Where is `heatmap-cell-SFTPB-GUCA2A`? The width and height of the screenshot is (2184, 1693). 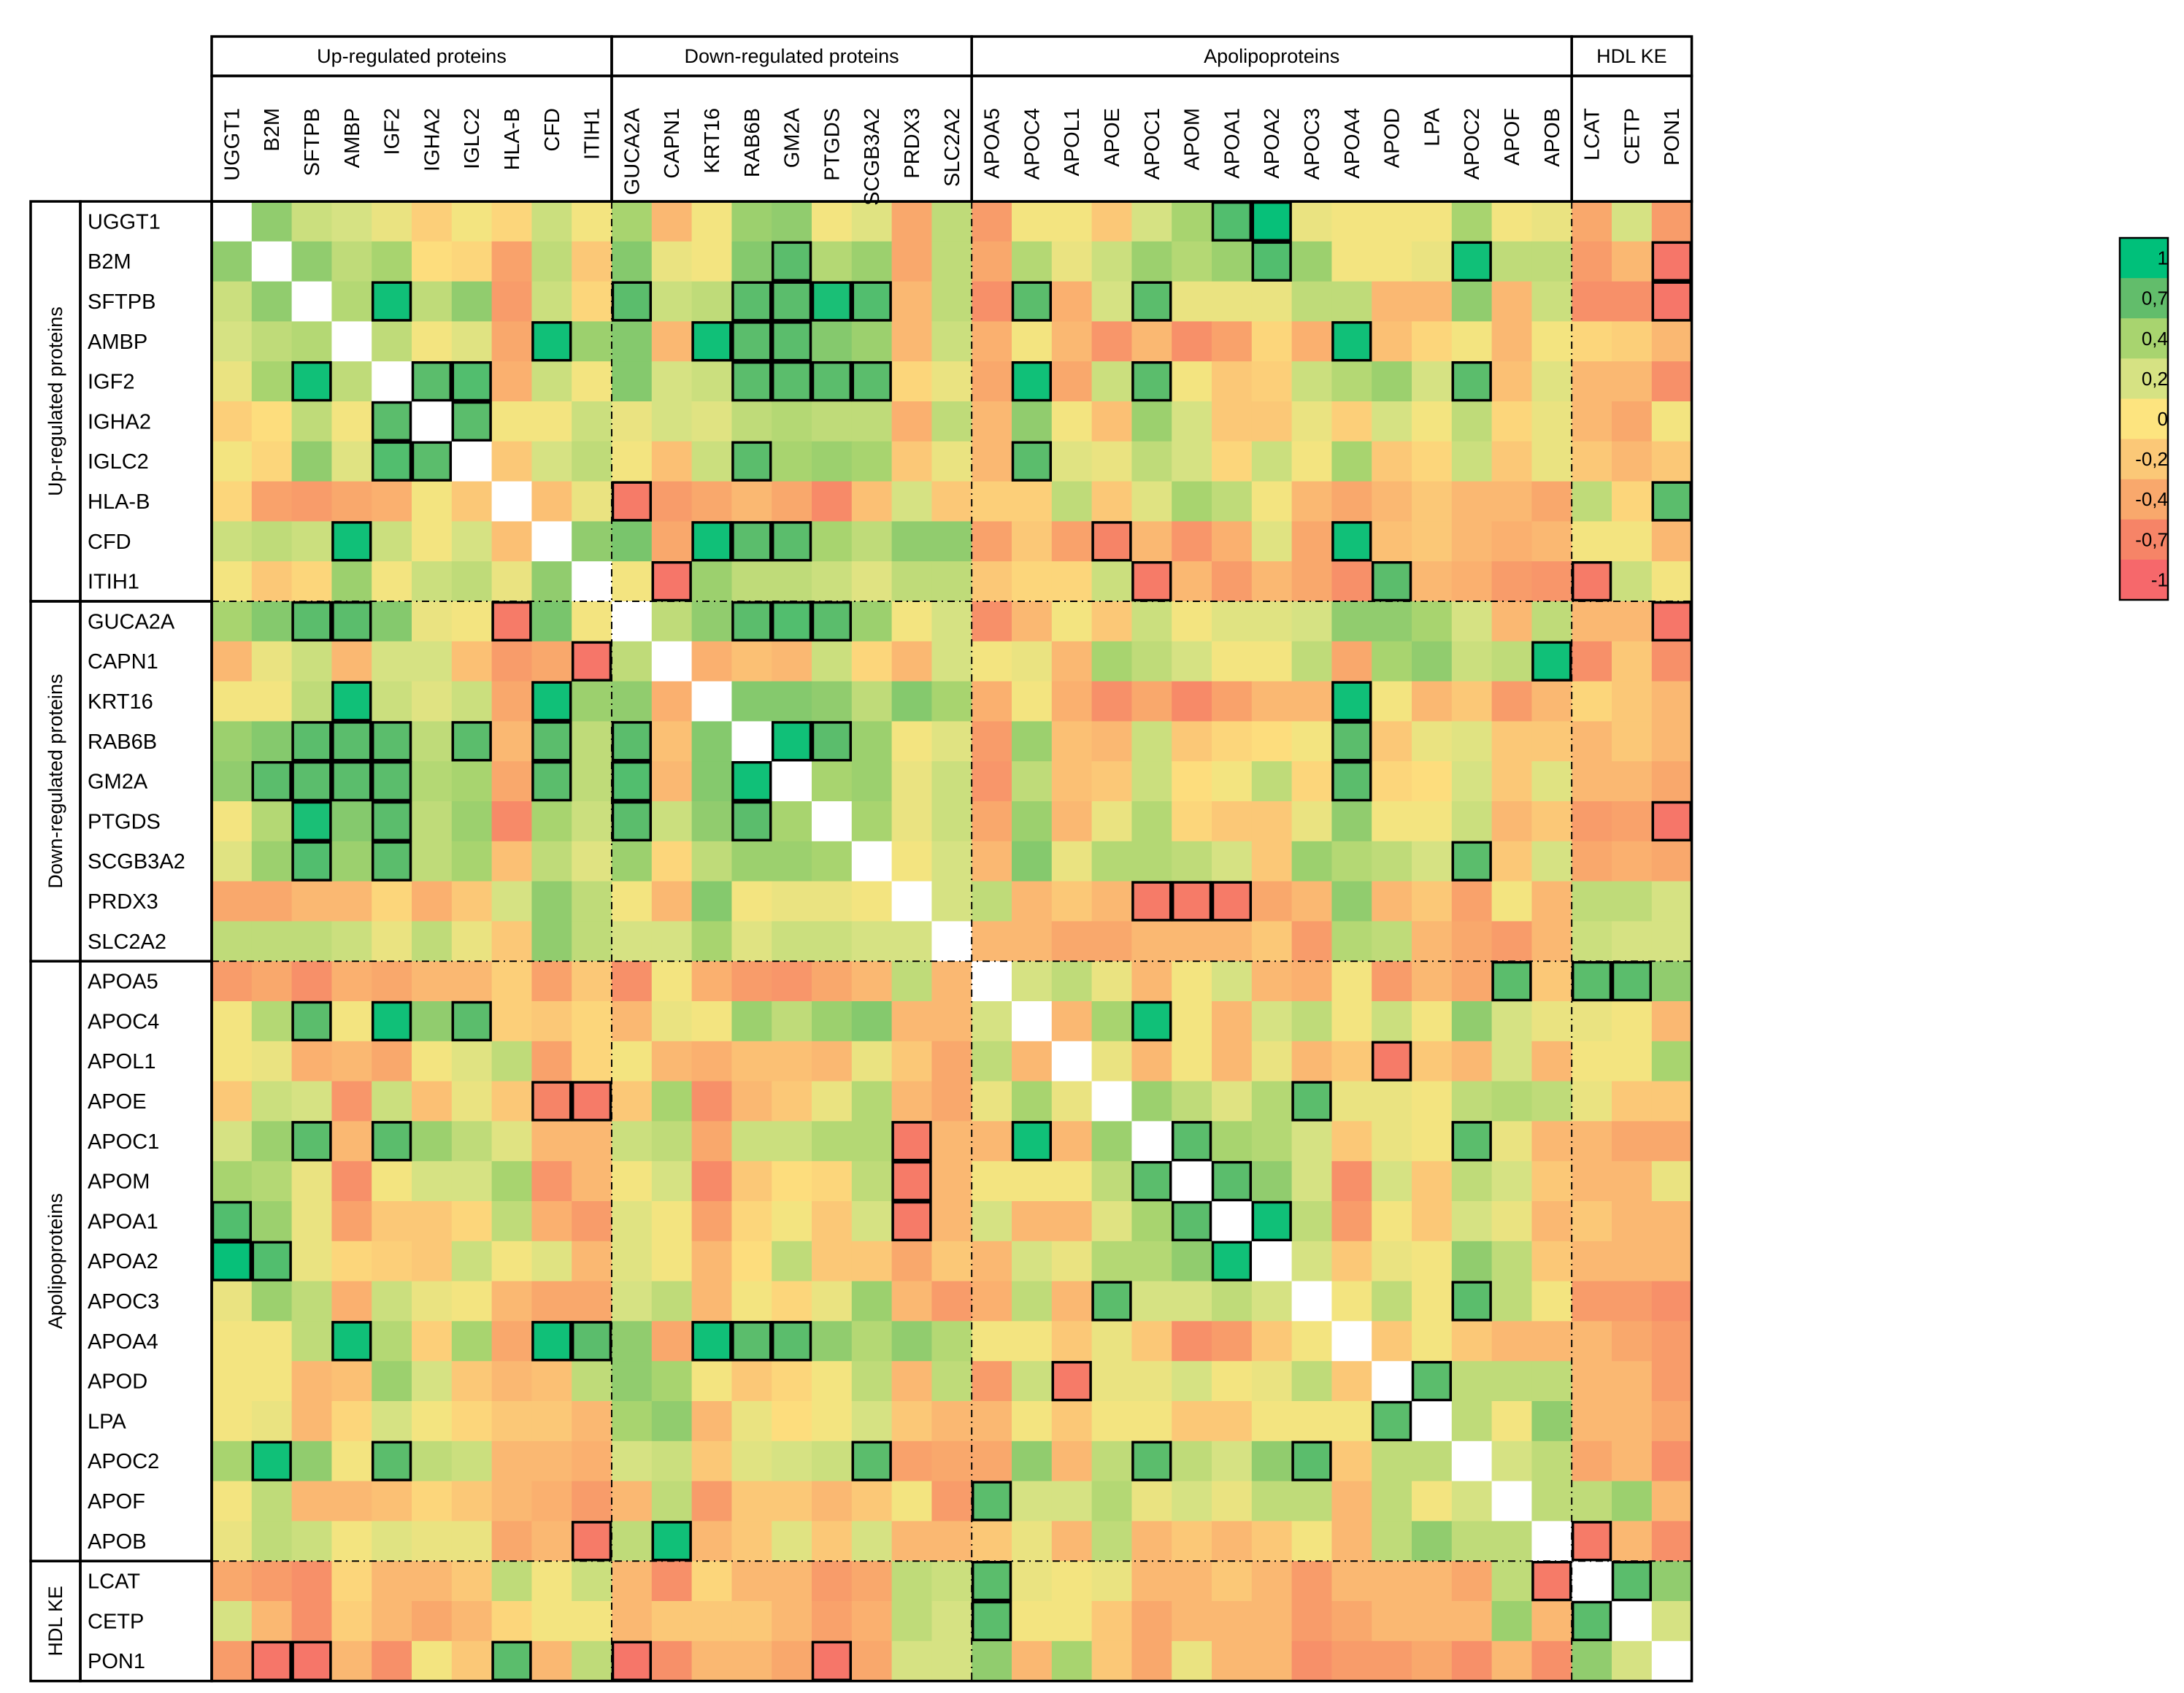
heatmap-cell-SFTPB-GUCA2A is located at coordinates (632, 301).